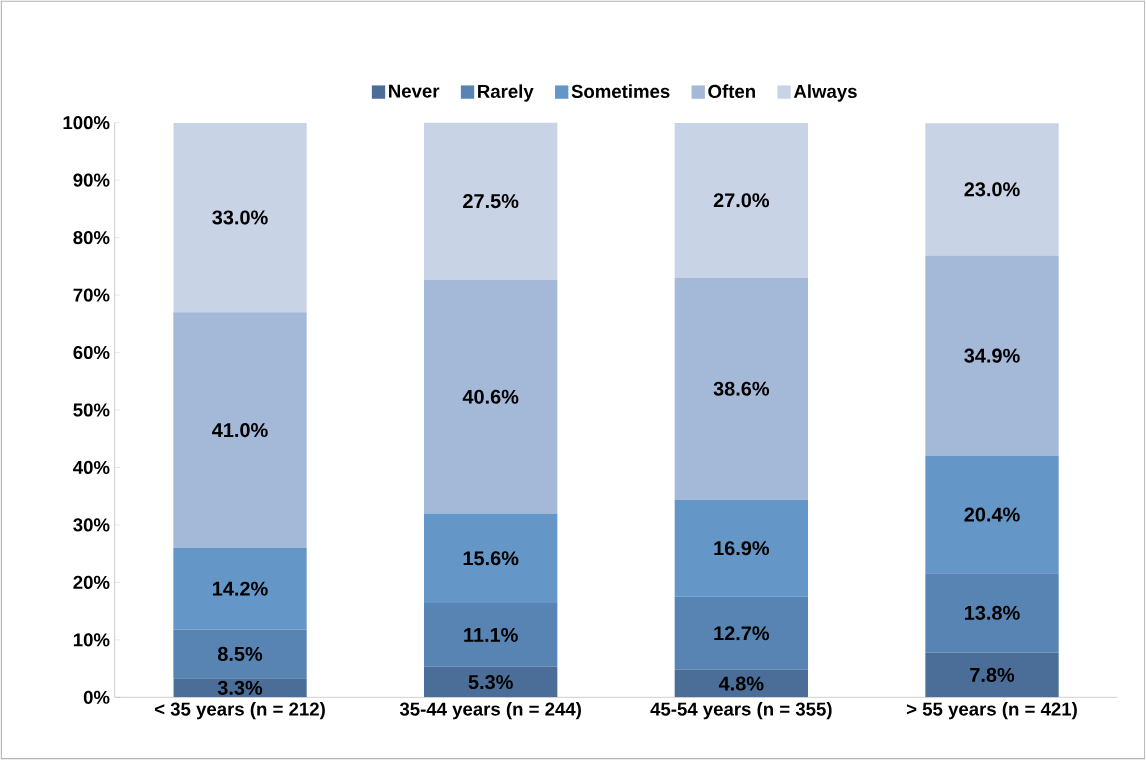 This screenshot has width=1146, height=760. I want to click on y-tick-label: 80%, so click(91, 237).